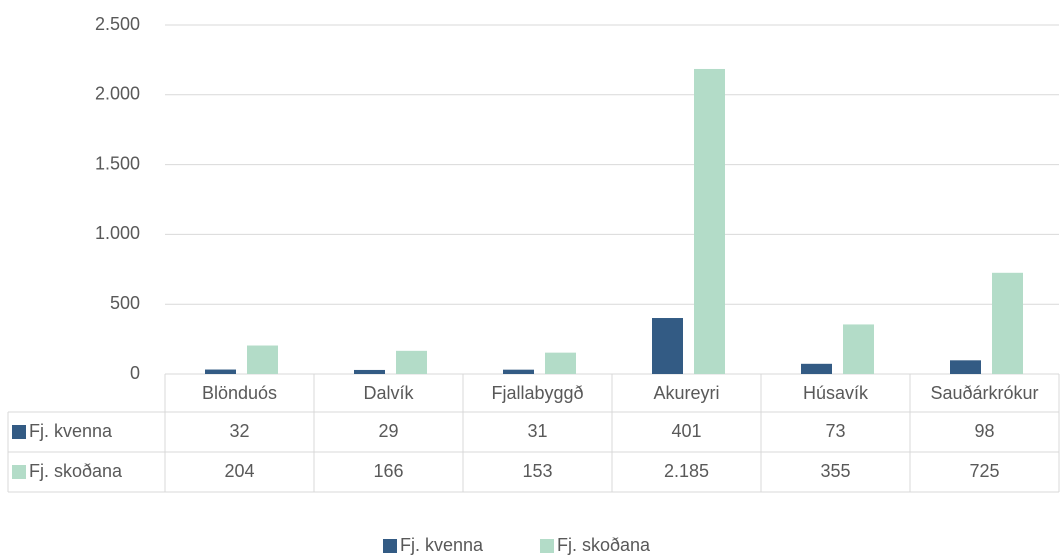 Image resolution: width=1060 pixels, height=555 pixels. I want to click on legend-label: Fj. kvenna, so click(442, 545).